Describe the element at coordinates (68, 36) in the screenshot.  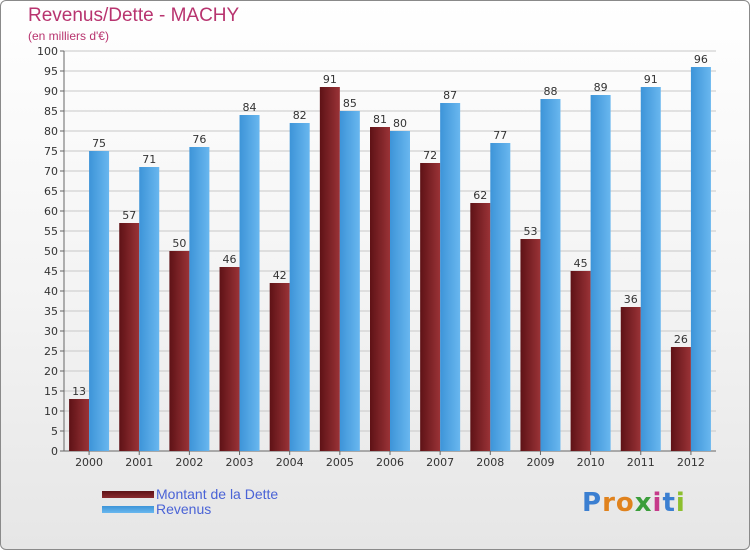
I see `chart-subtitle: (en milliers d'€)` at that location.